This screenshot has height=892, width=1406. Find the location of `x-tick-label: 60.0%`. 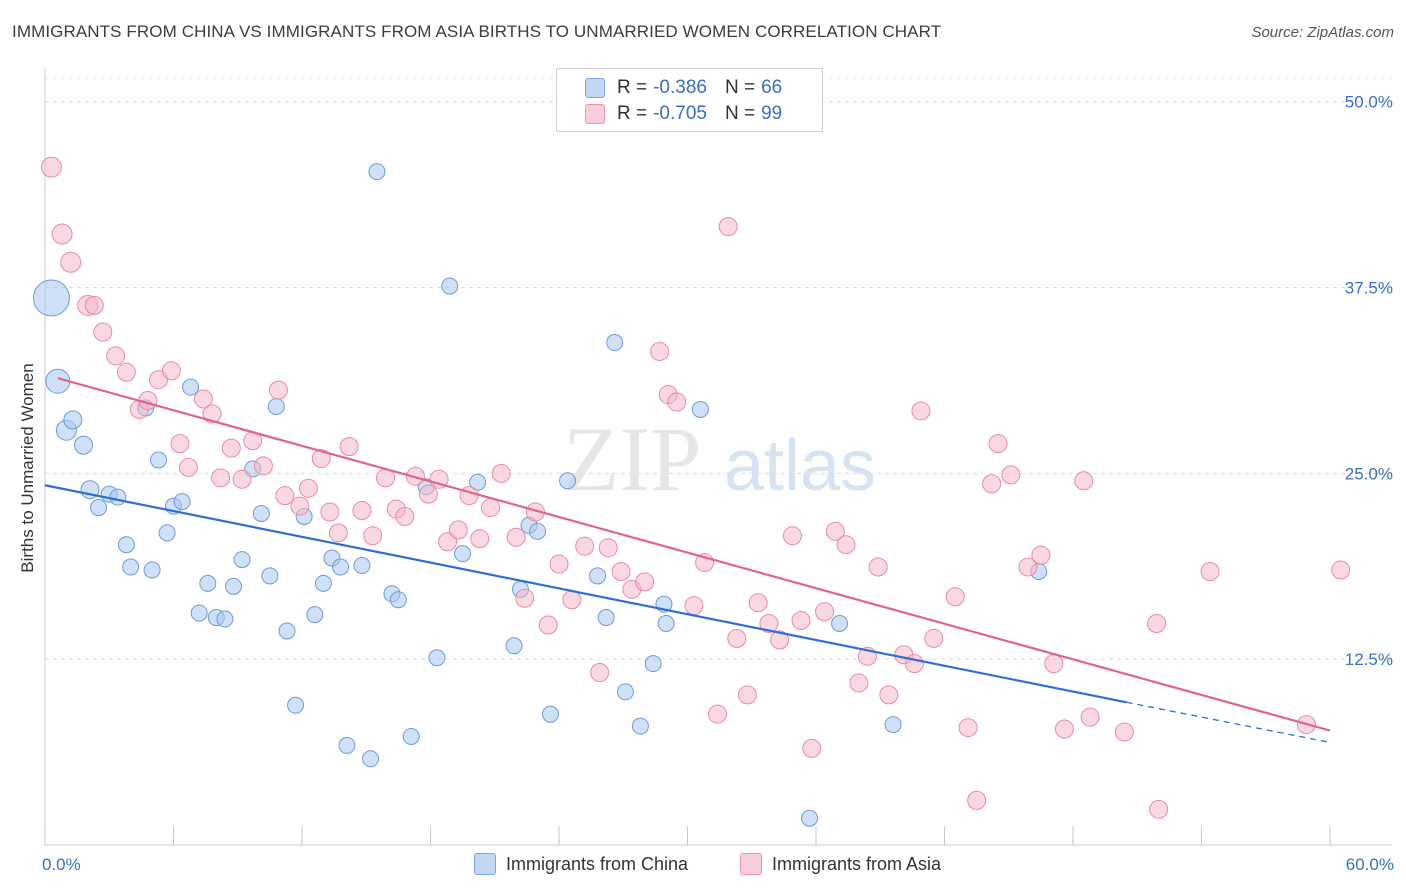

x-tick-label: 60.0% is located at coordinates (1370, 864).